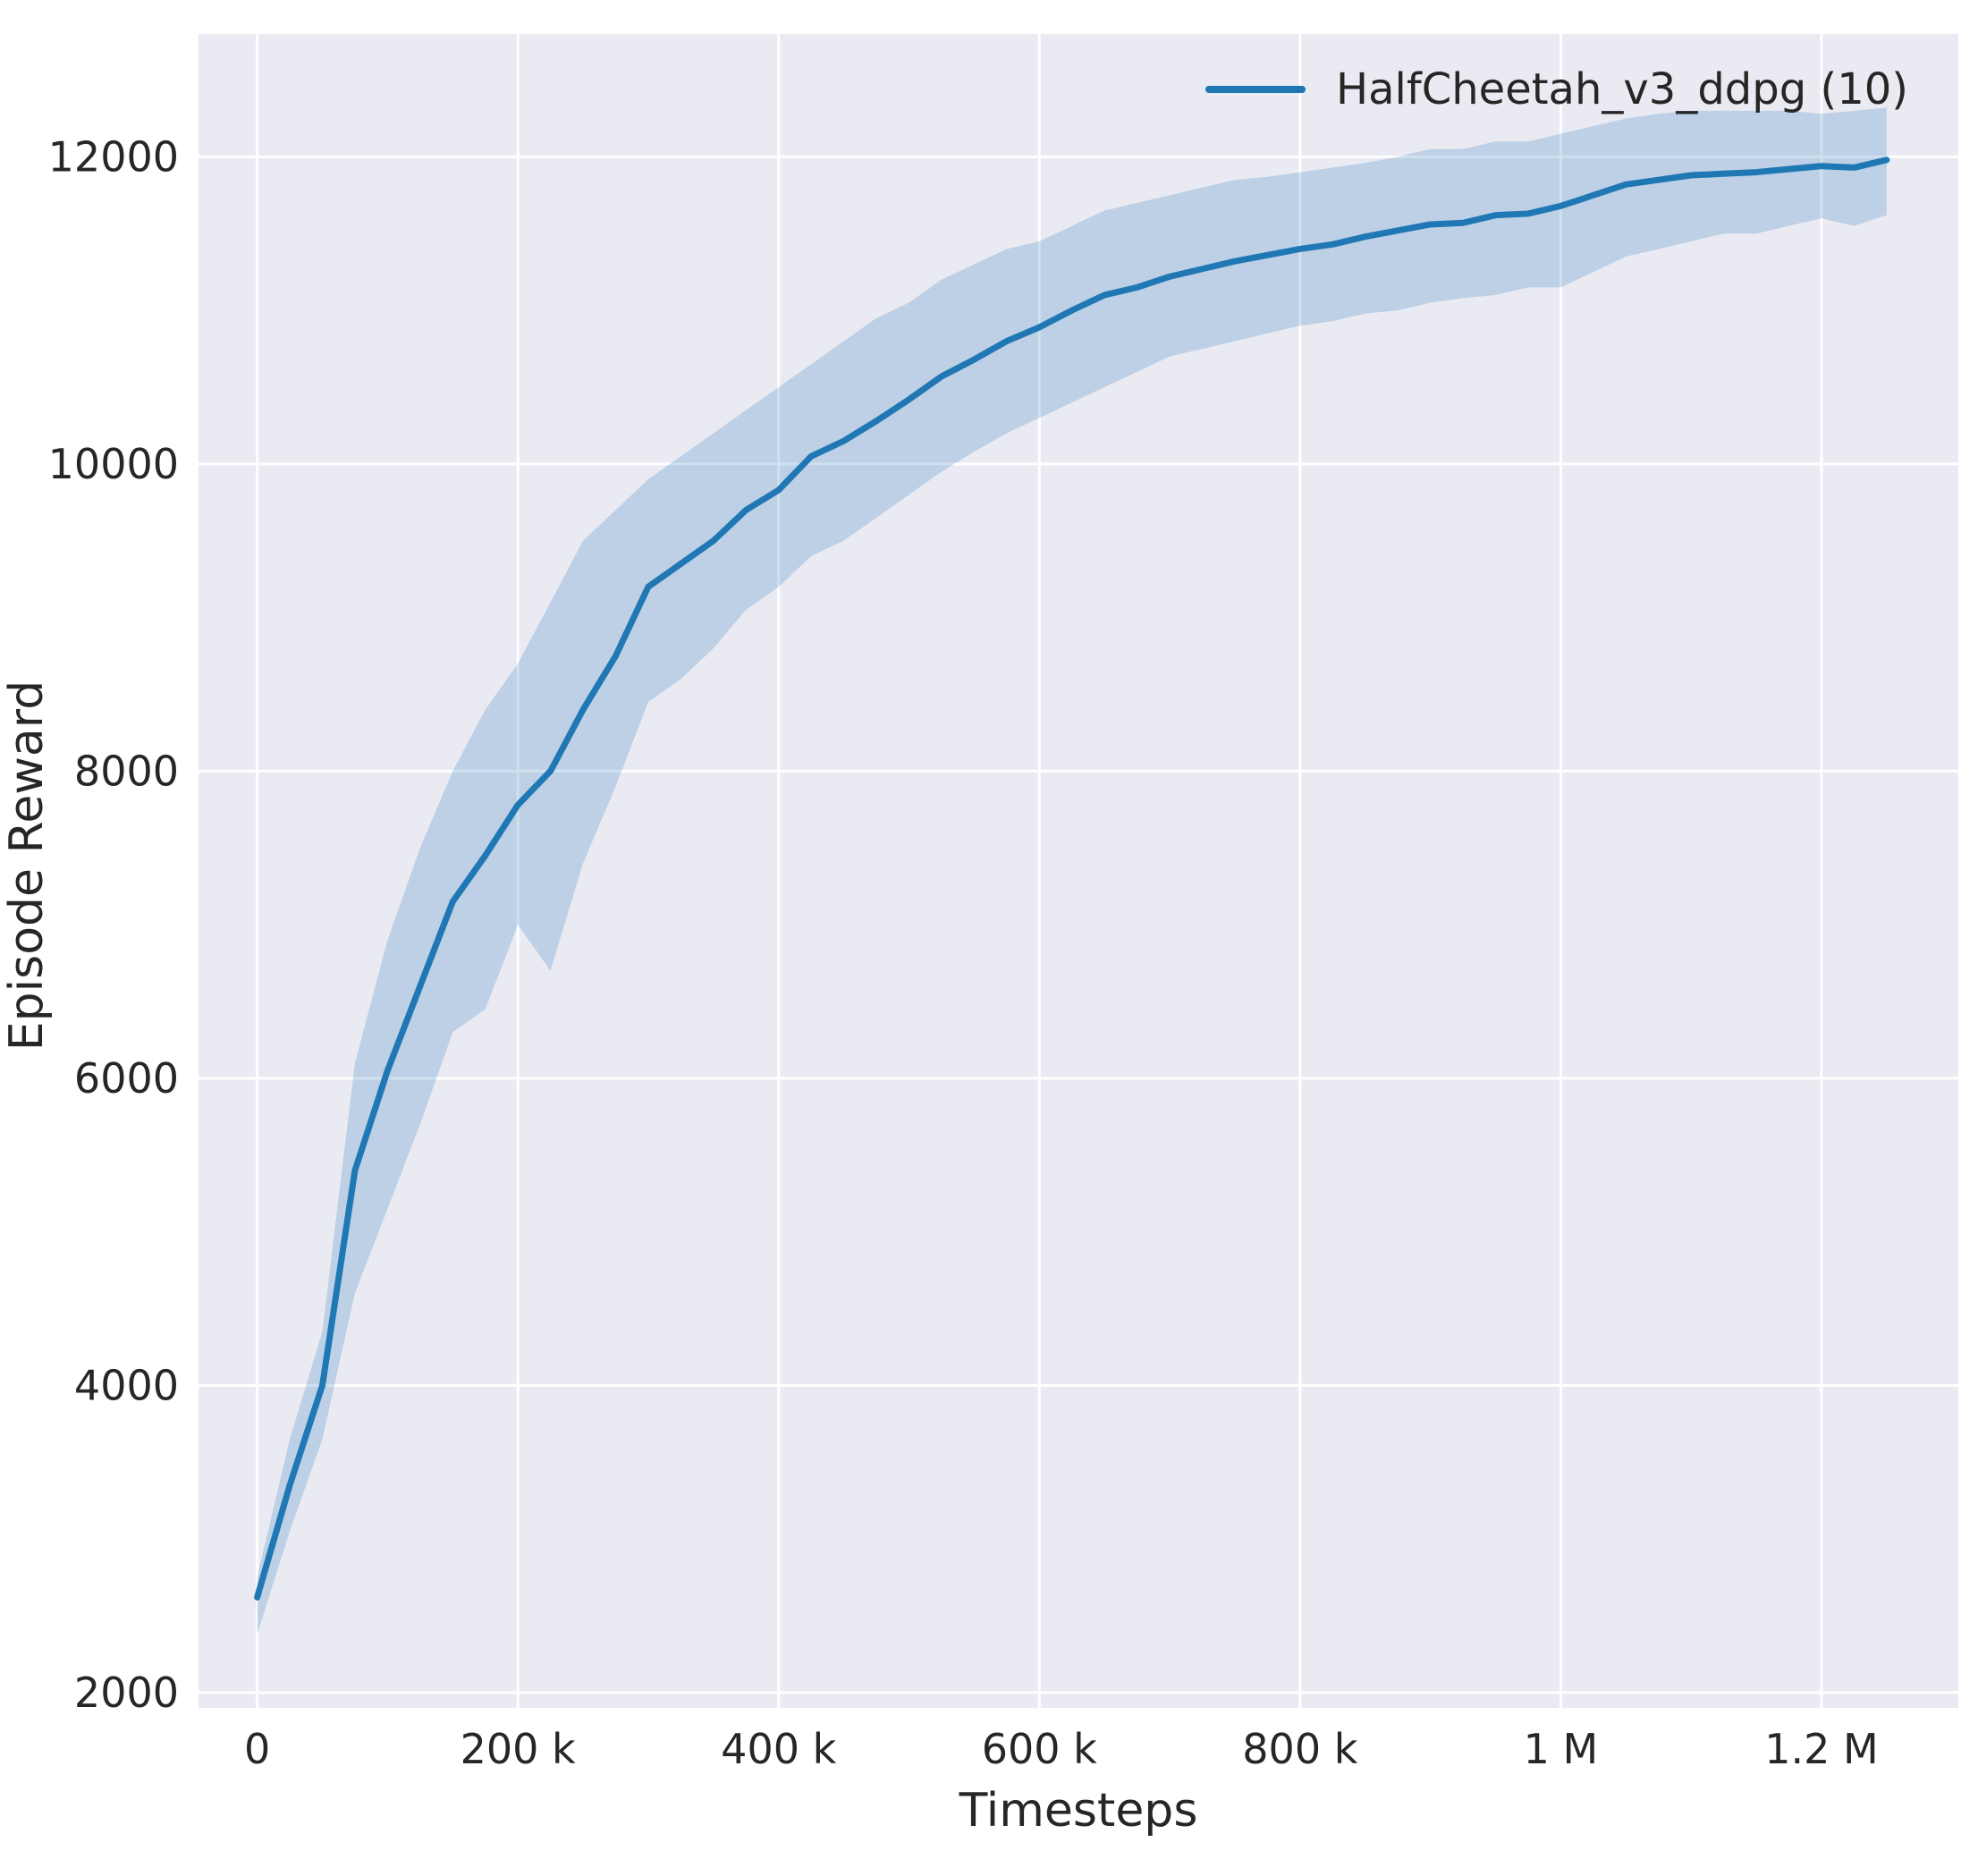 The height and width of the screenshot is (1876, 1978). Describe the element at coordinates (1621, 89) in the screenshot. I see `legend-label: HalfCheetah_v3_ddpg (10)` at that location.